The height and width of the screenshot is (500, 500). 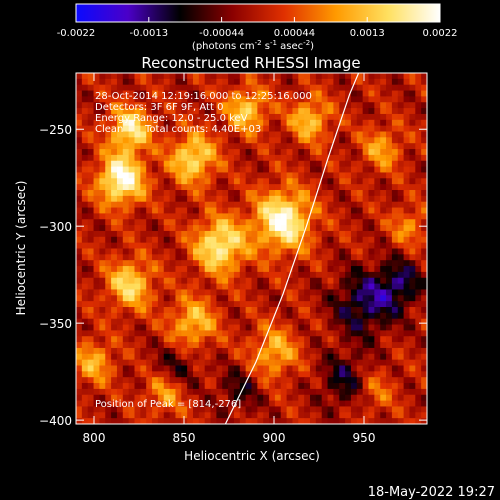 I want to click on annotation-total-counts: Total counts: 4.40E+03, so click(x=202, y=129).